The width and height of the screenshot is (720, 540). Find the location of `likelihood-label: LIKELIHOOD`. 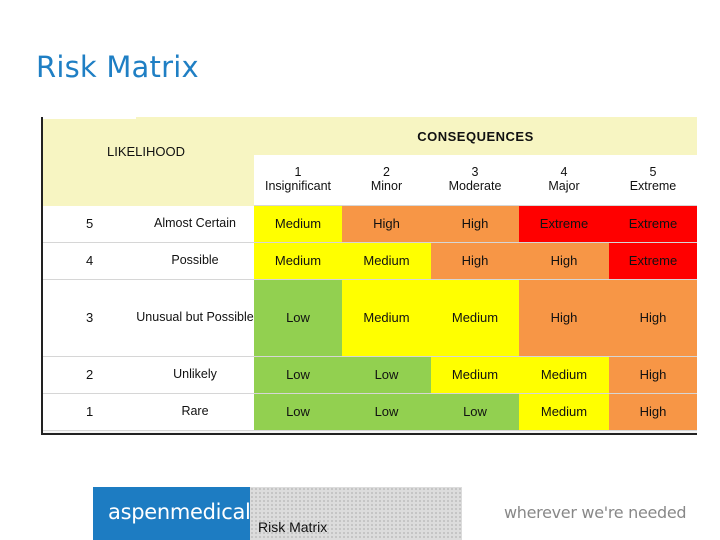

likelihood-label: LIKELIHOOD is located at coordinates (146, 151).